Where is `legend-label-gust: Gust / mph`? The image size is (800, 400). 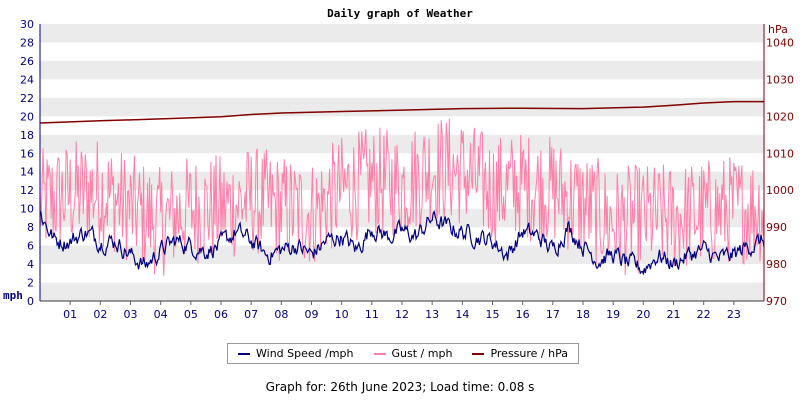
legend-label-gust: Gust / mph is located at coordinates (422, 353).